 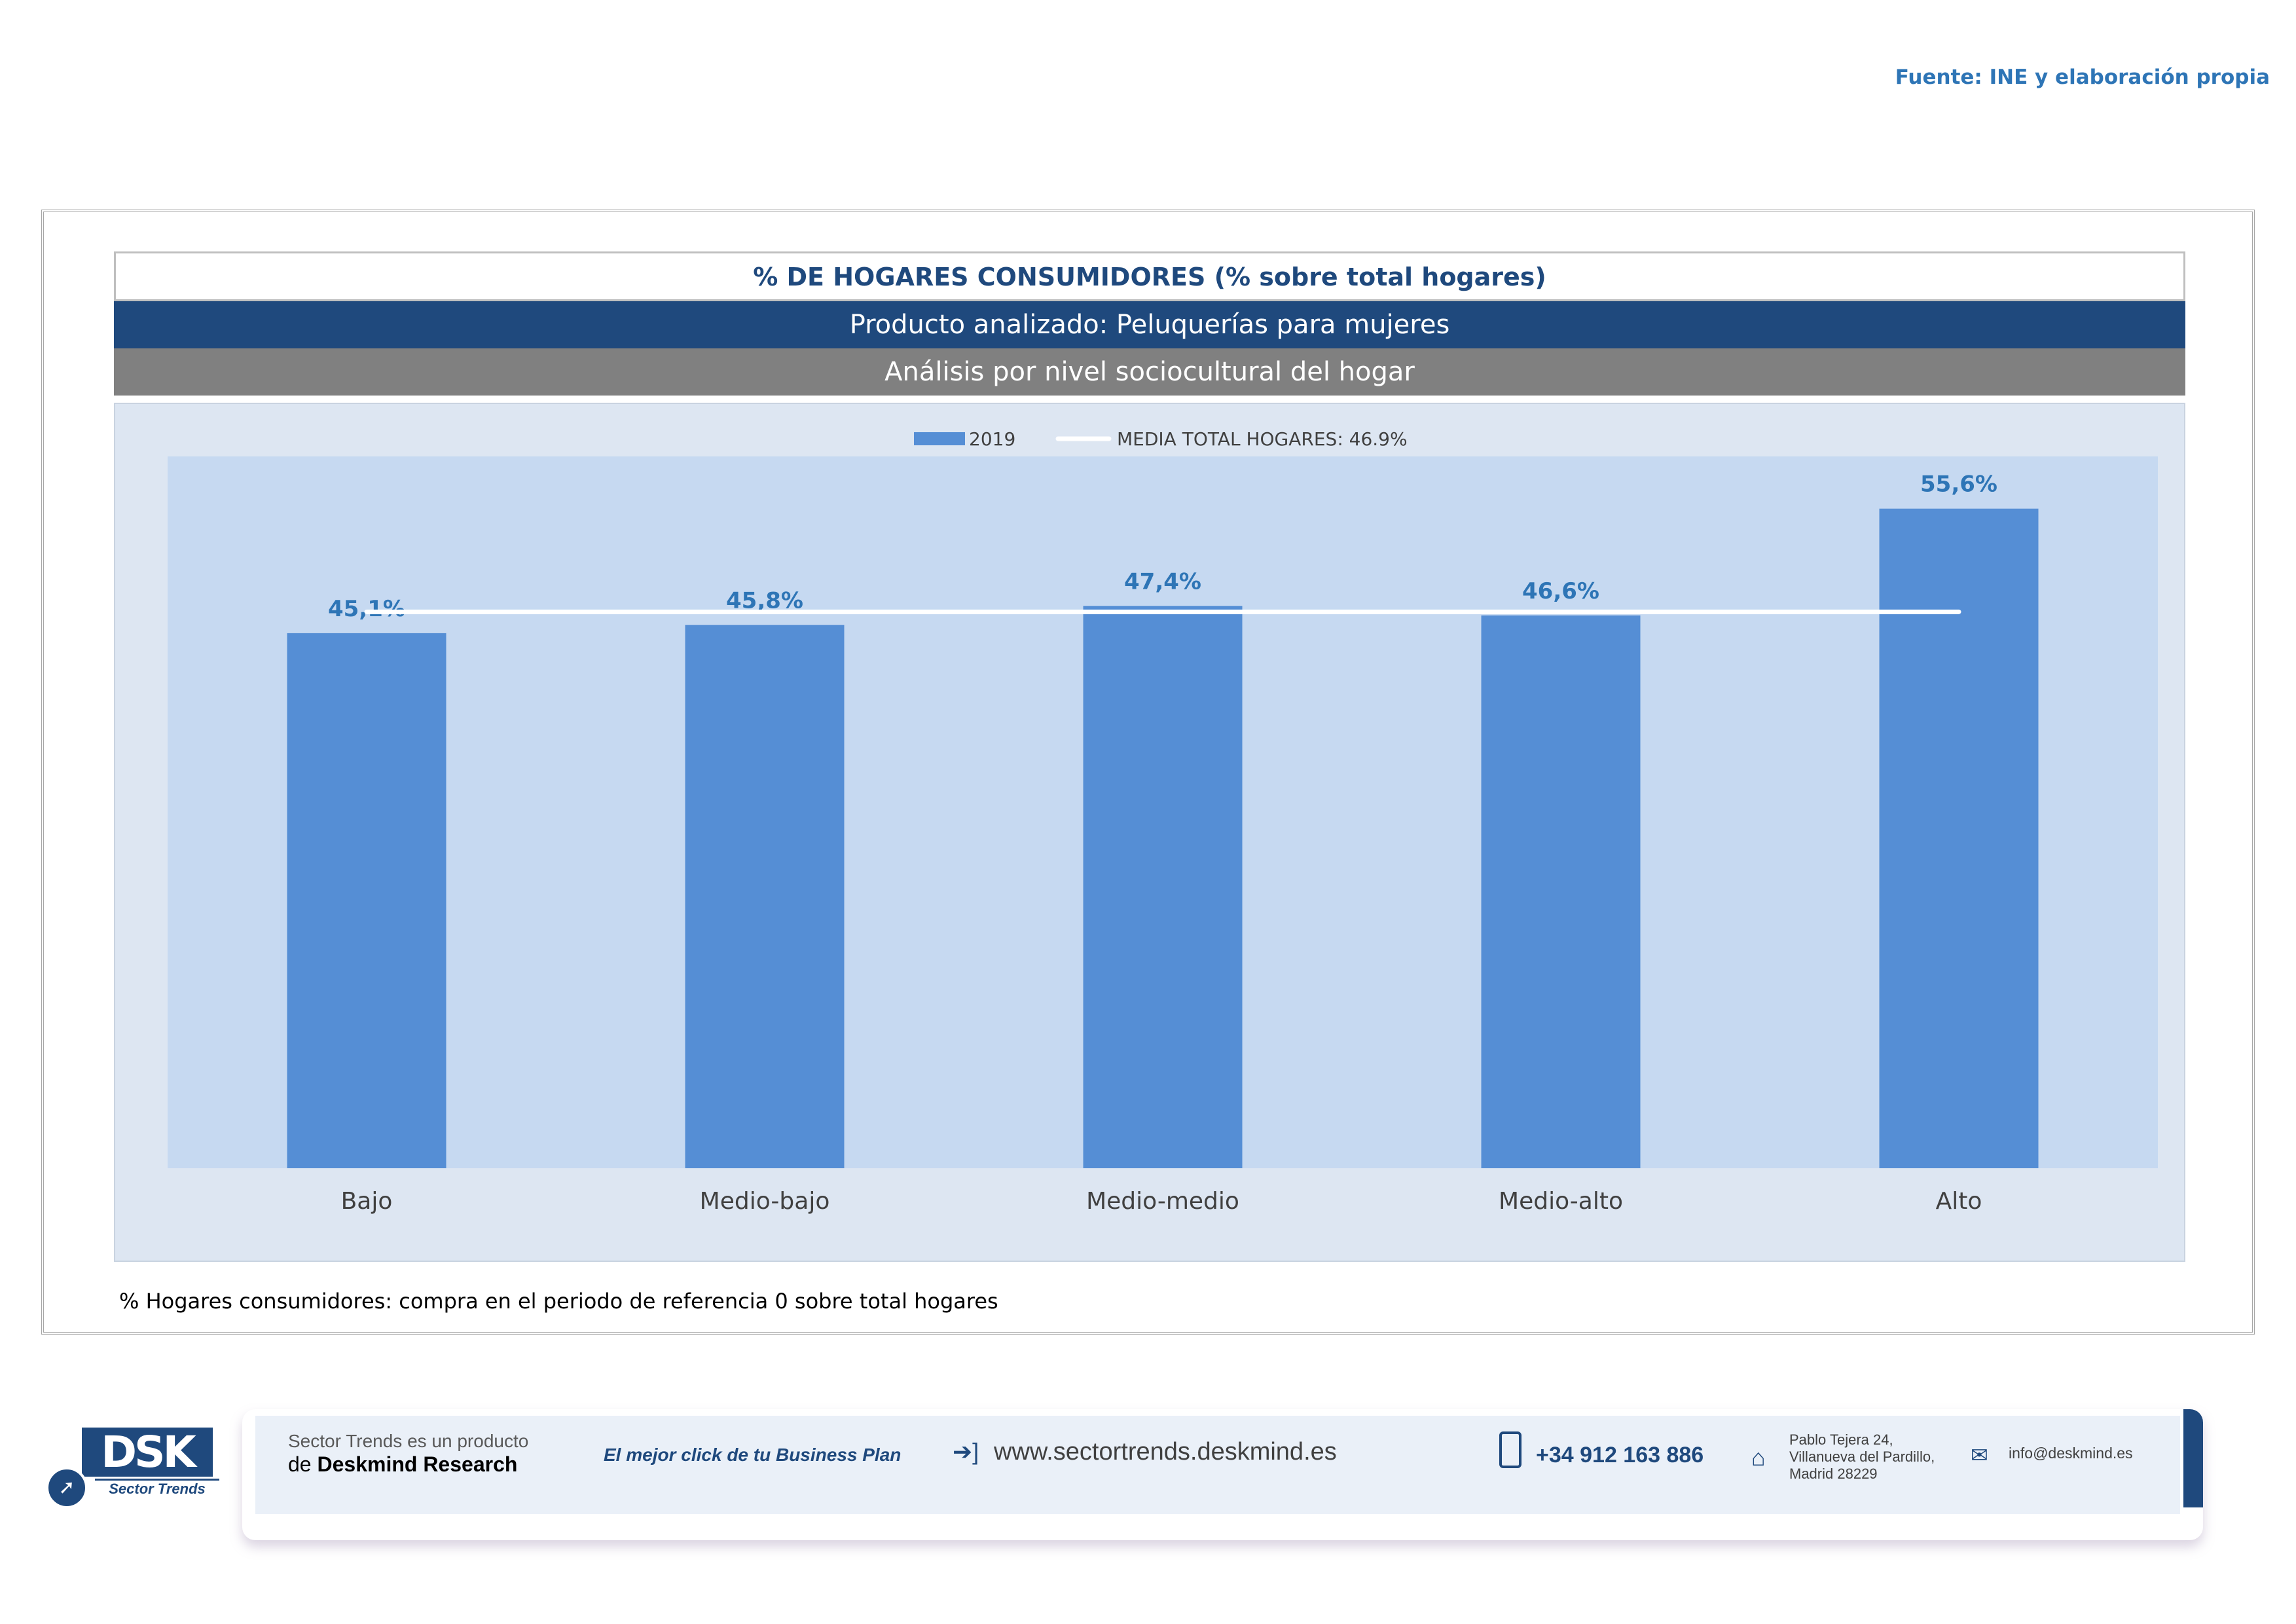 What do you see at coordinates (1758, 1457) in the screenshot?
I see `home-icon: ⌂` at bounding box center [1758, 1457].